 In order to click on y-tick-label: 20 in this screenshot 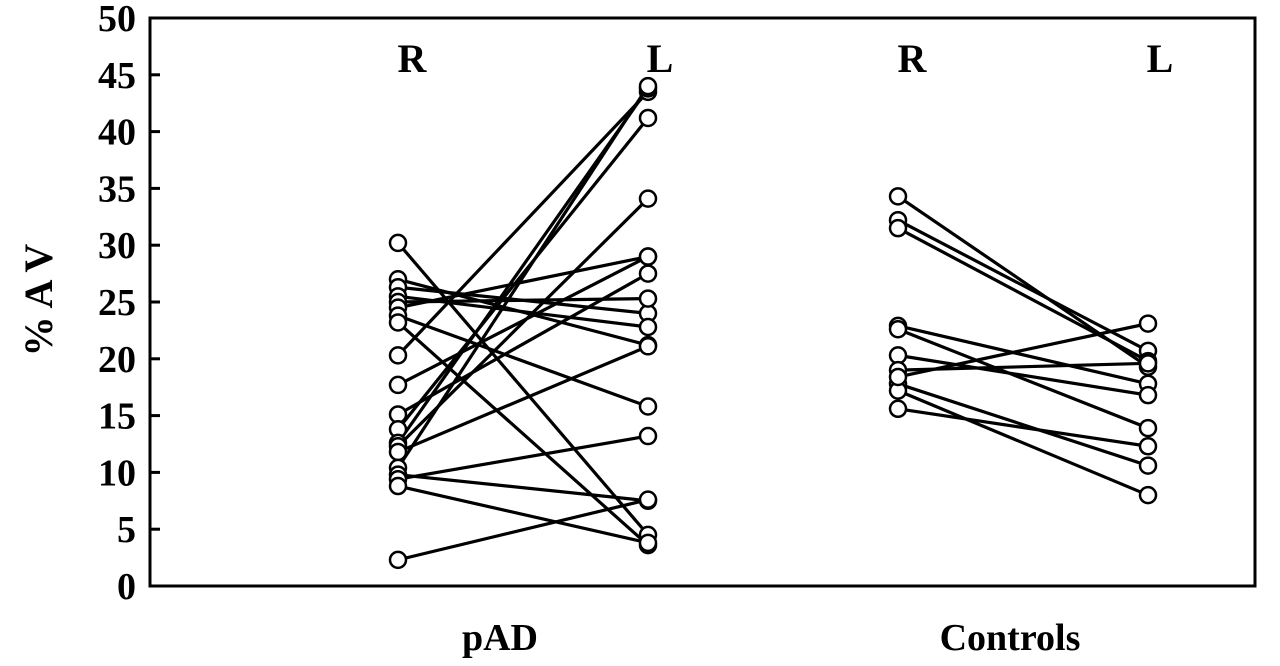, I will do `click(117, 360)`.